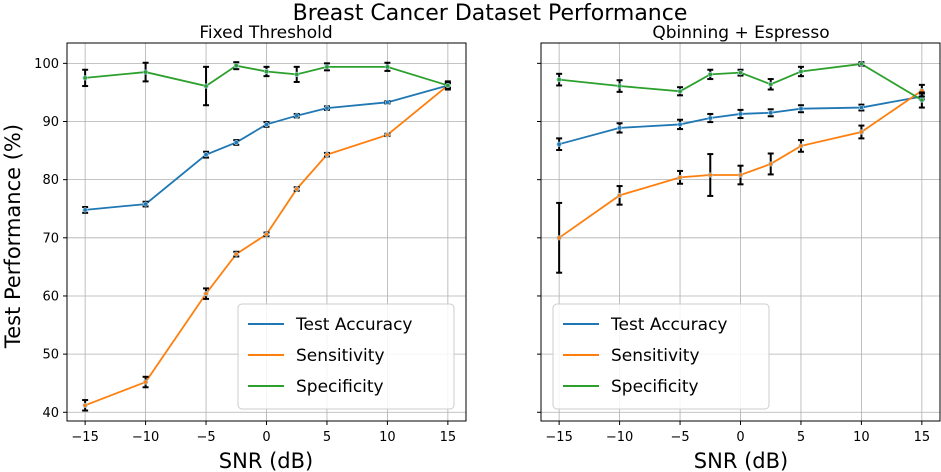  Describe the element at coordinates (50, 413) in the screenshot. I see `y-tick-label: 40` at that location.